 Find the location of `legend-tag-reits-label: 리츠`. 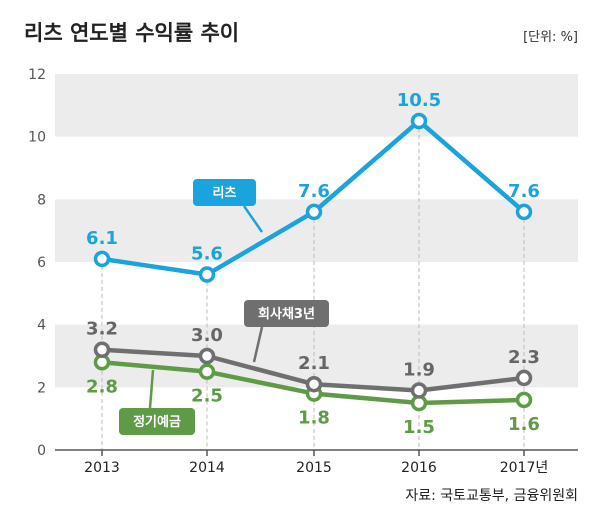

legend-tag-reits-label: 리츠 is located at coordinates (225, 193).